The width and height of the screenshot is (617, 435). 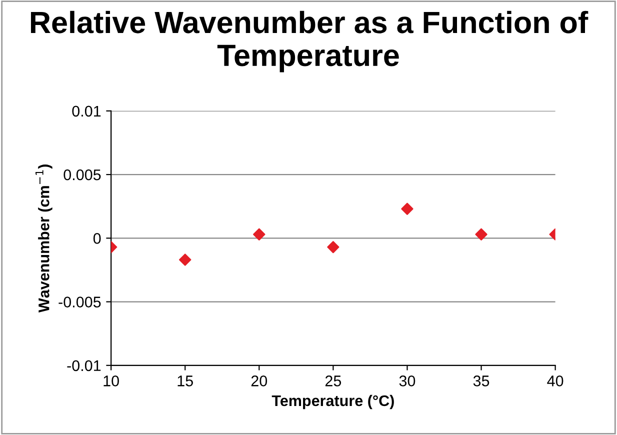 I want to click on x-tick-label: 15, so click(x=185, y=381).